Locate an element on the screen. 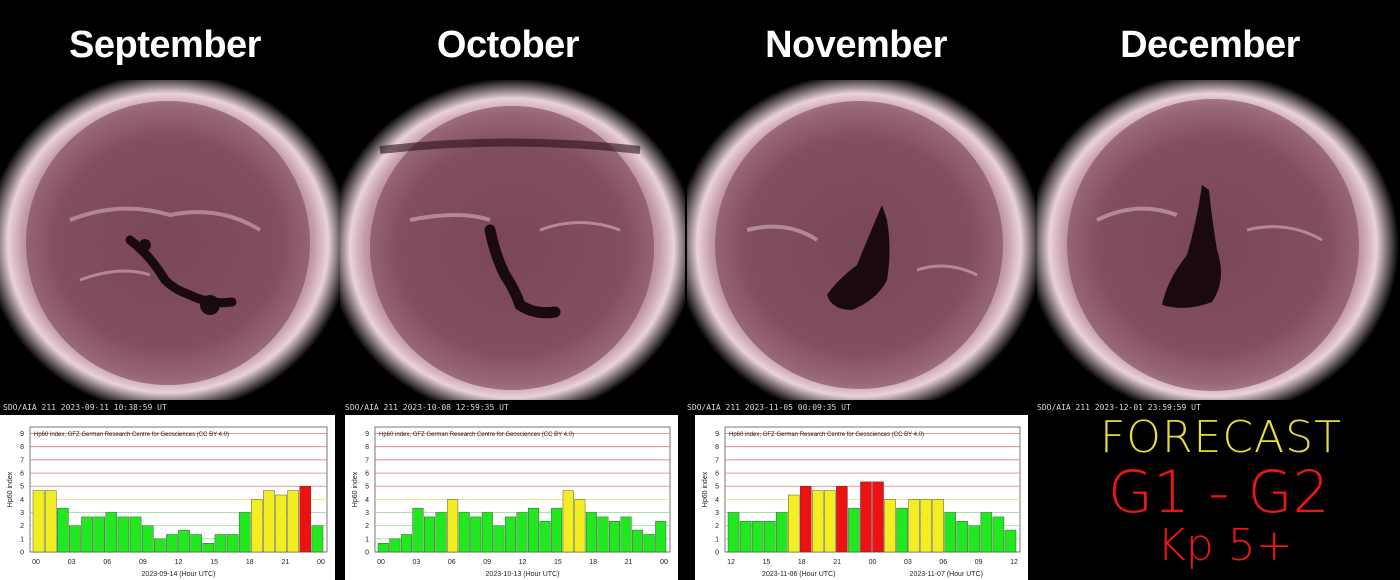 The image size is (1400, 580). x-axis-label: 2023-09-14 (Hour UTC) is located at coordinates (179, 574).